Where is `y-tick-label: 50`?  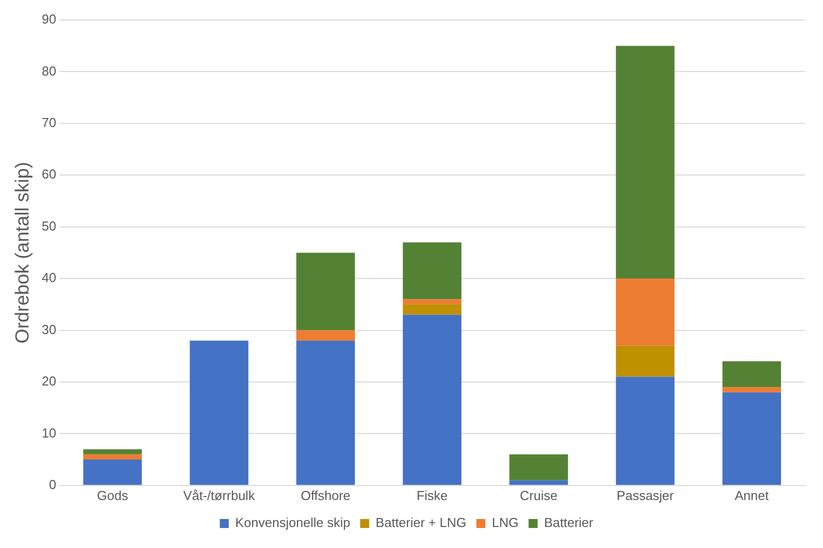 y-tick-label: 50 is located at coordinates (49, 226).